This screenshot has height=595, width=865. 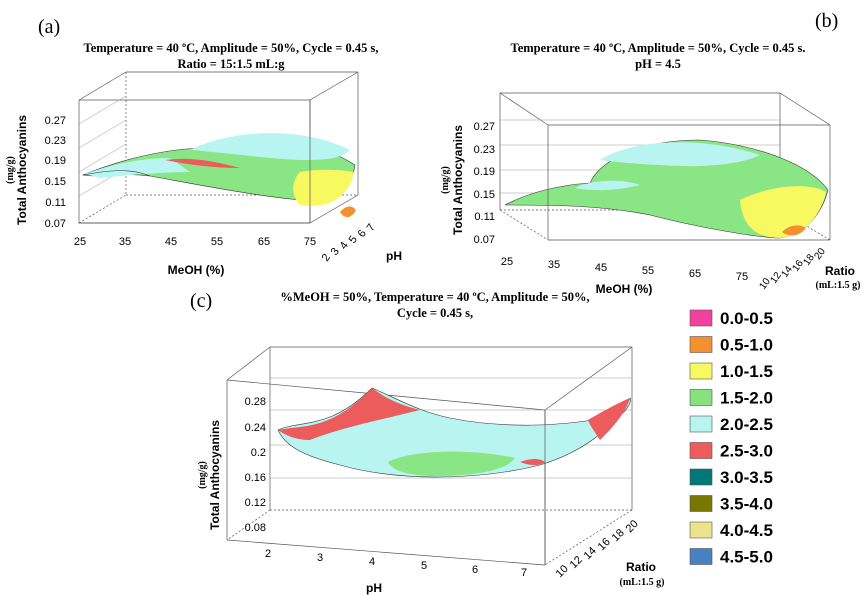 I want to click on legend-label: 0.0-0.5, so click(x=746, y=318).